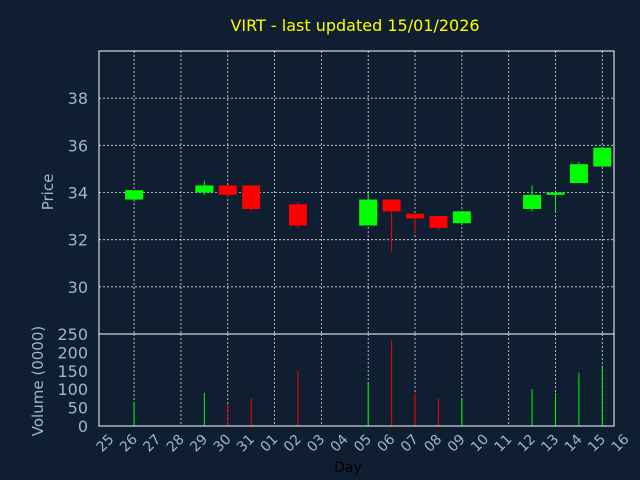  I want to click on x-tick-label: 16, so click(621, 443).